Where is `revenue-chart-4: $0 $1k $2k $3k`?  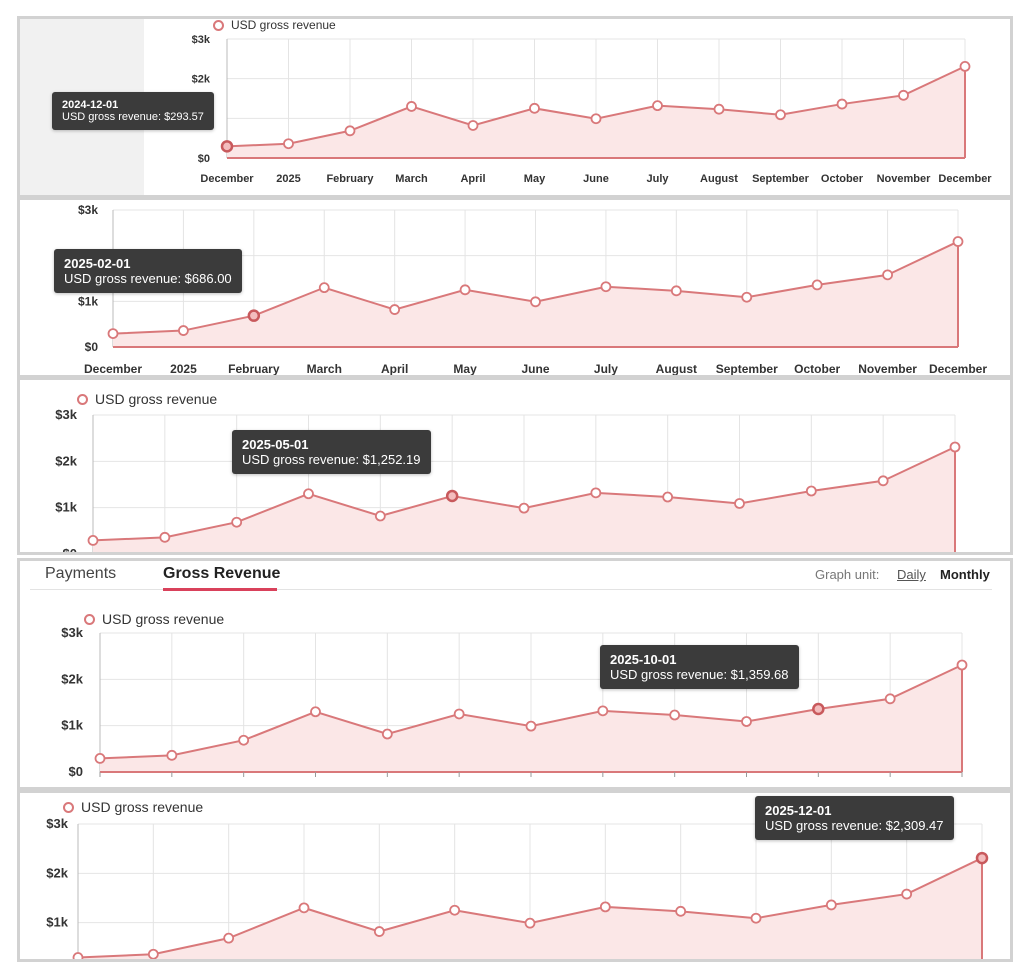 revenue-chart-4: $0 $1k $2k $3k is located at coordinates (514, 702).